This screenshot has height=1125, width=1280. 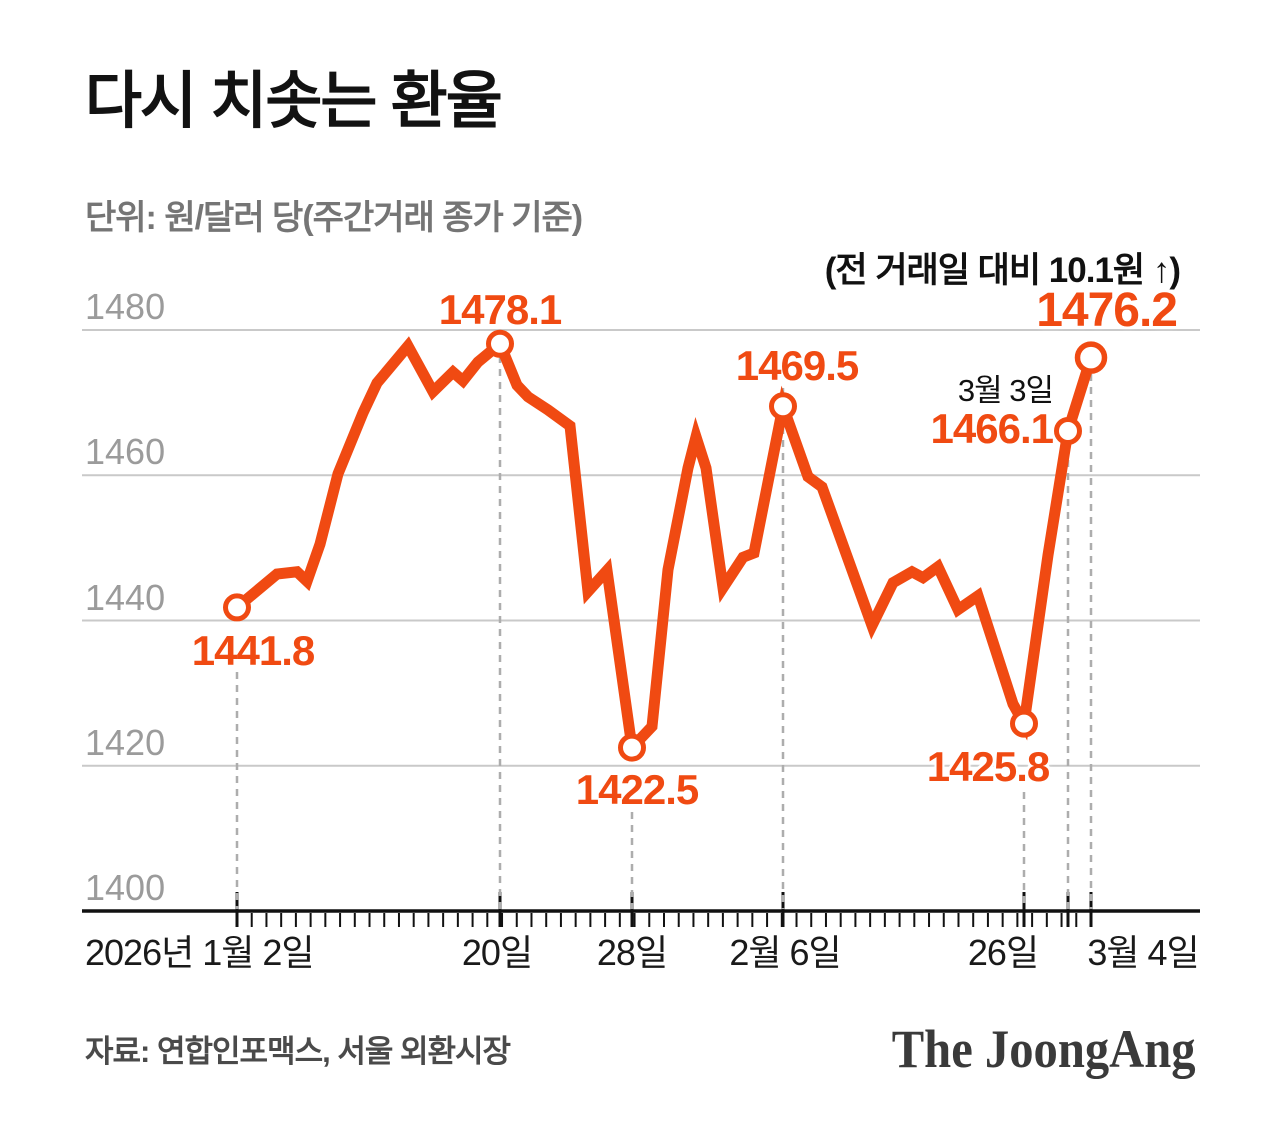 I want to click on daily-change-annotation: (전 거래일 대비 10.1원 ↑), so click(x=1002, y=270).